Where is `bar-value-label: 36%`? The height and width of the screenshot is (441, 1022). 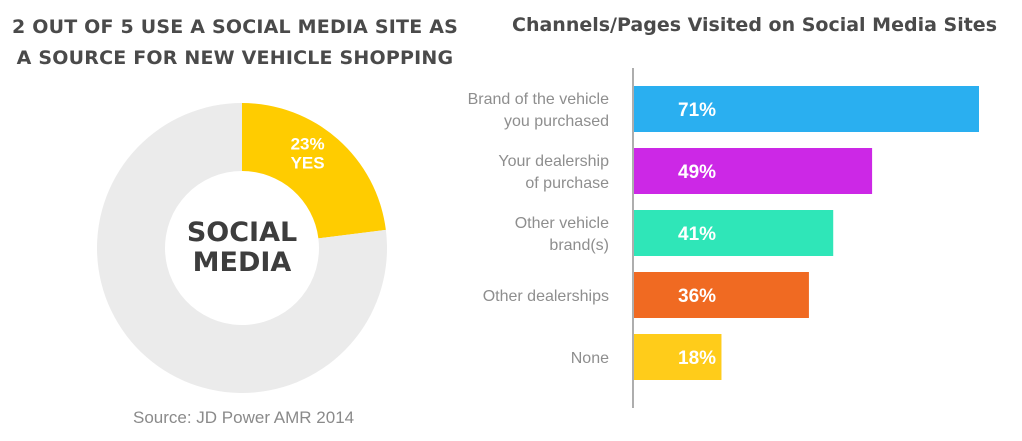 bar-value-label: 36% is located at coordinates (697, 296).